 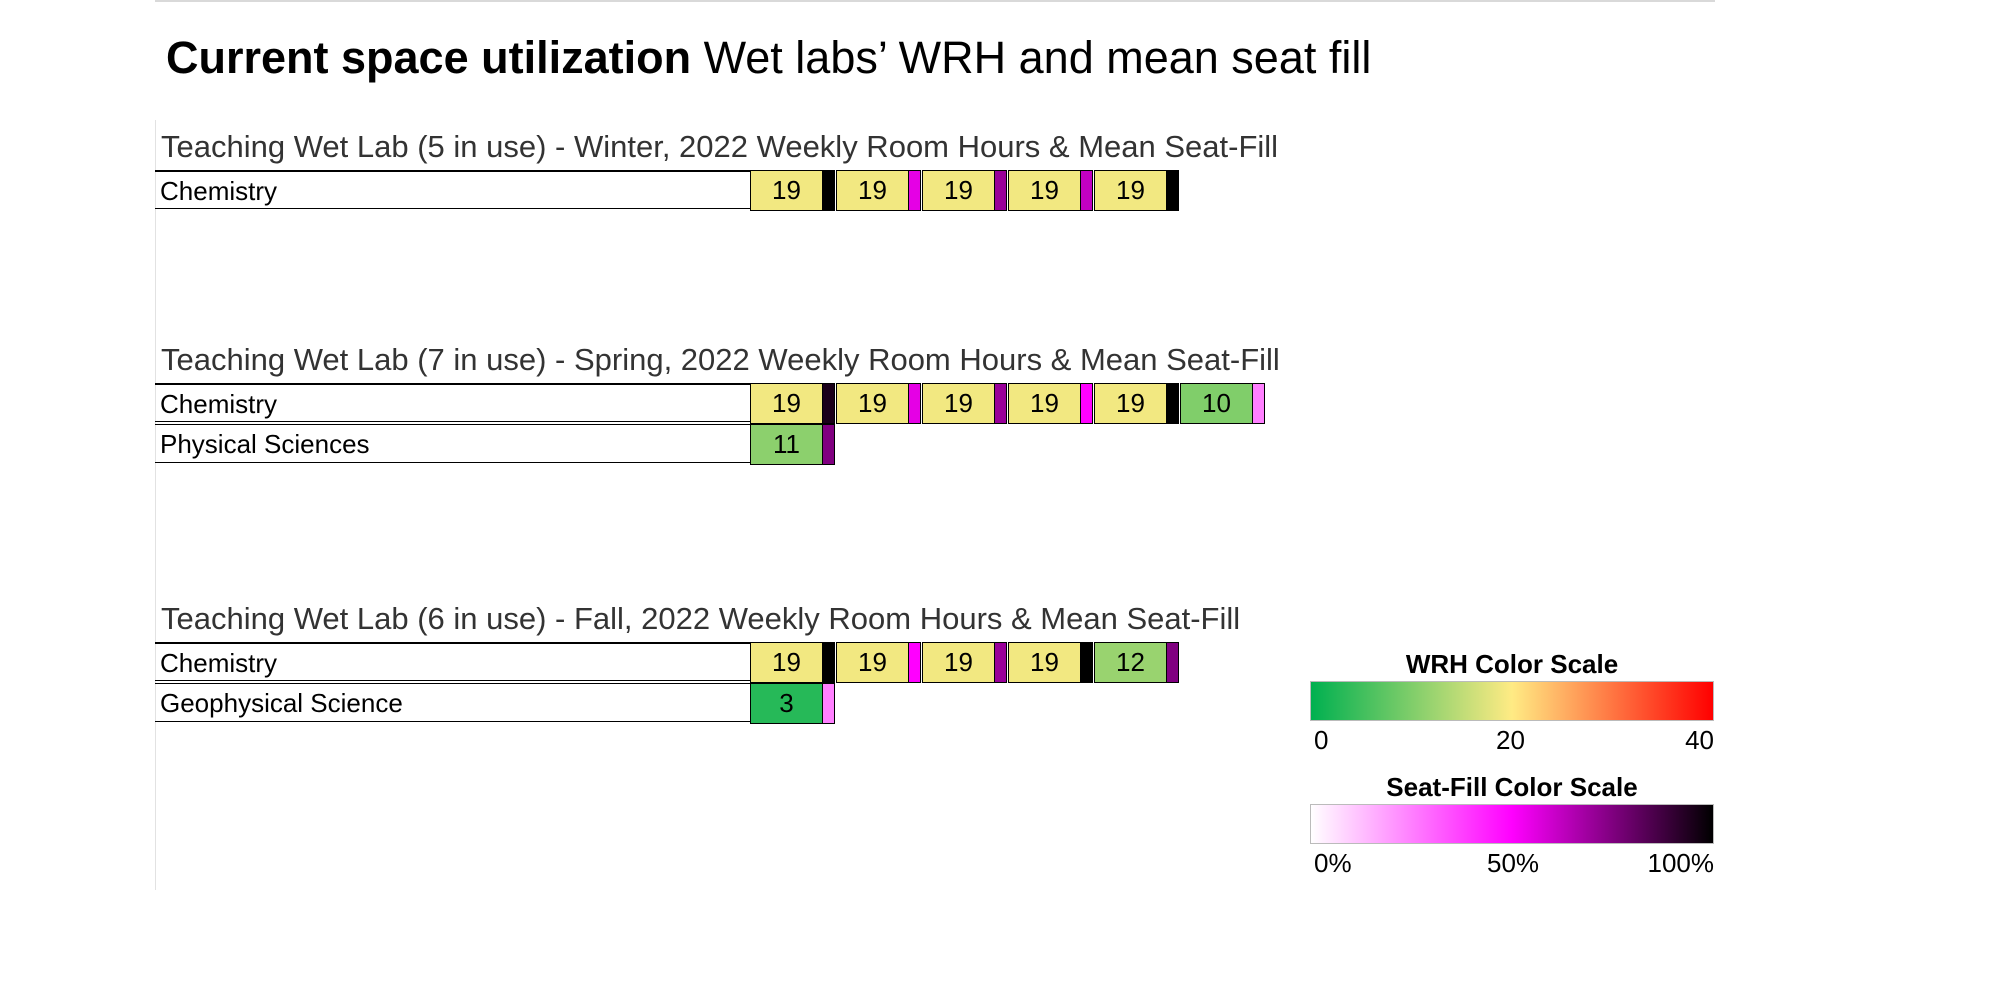 I want to click on wrh-cell: 3, so click(x=786, y=703).